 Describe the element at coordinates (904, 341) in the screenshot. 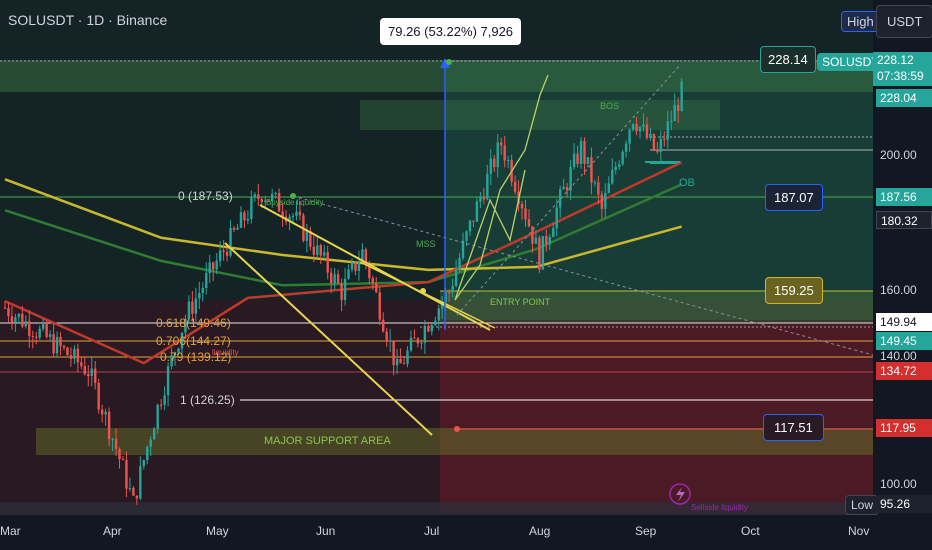

I see `price-tag-149-45: 149.45` at that location.